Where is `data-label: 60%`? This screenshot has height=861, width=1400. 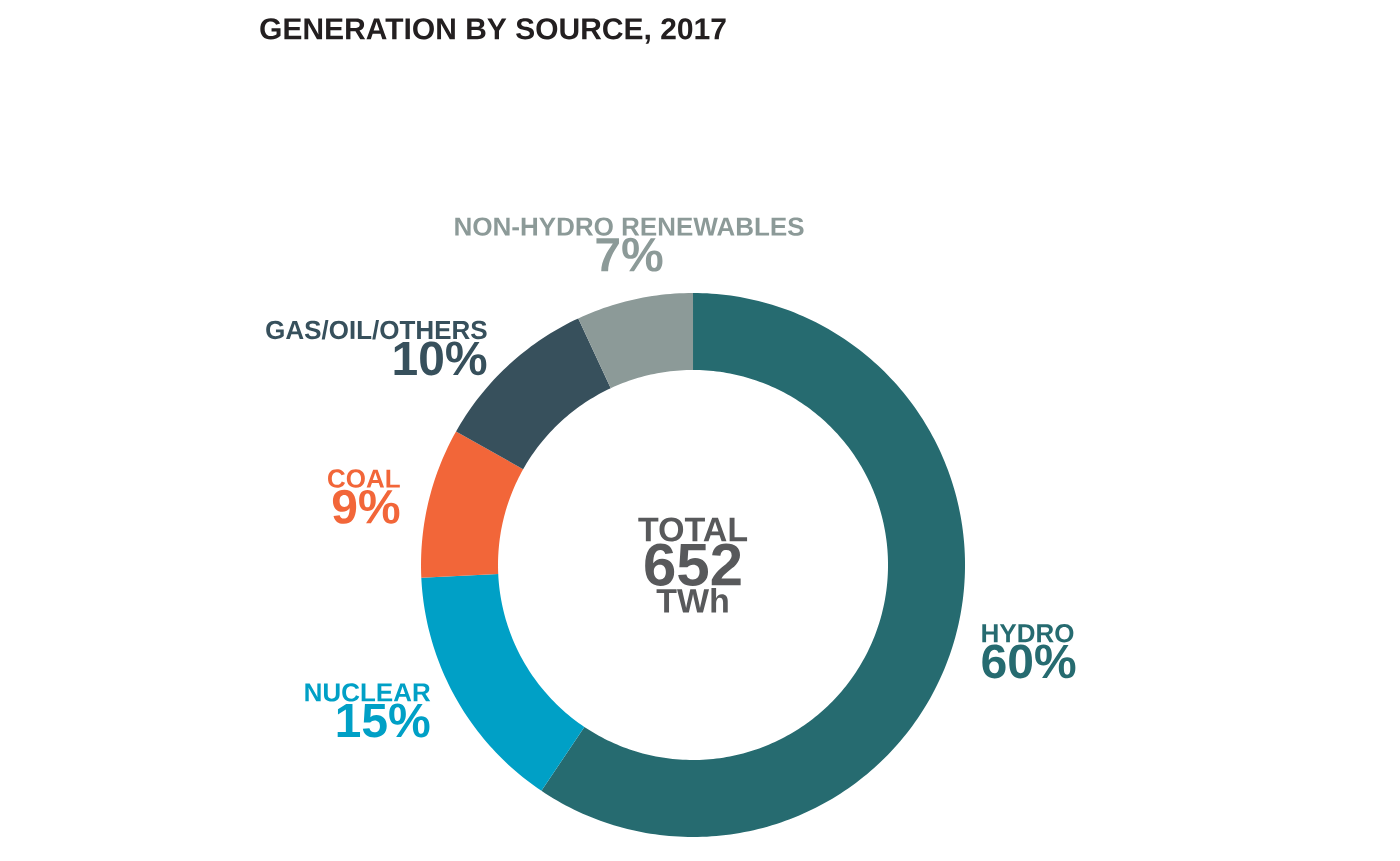
data-label: 60% is located at coordinates (1029, 661).